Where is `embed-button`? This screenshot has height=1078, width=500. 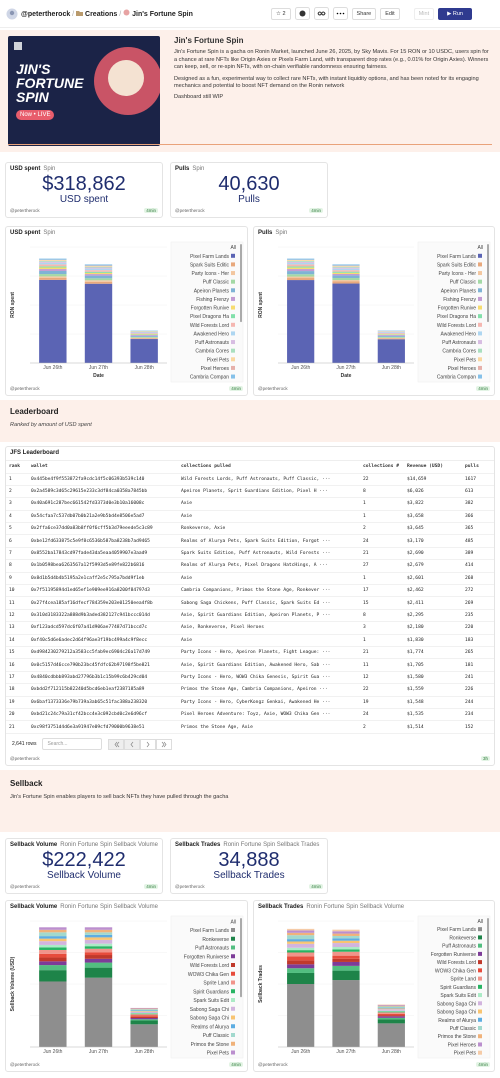 embed-button is located at coordinates (321, 13).